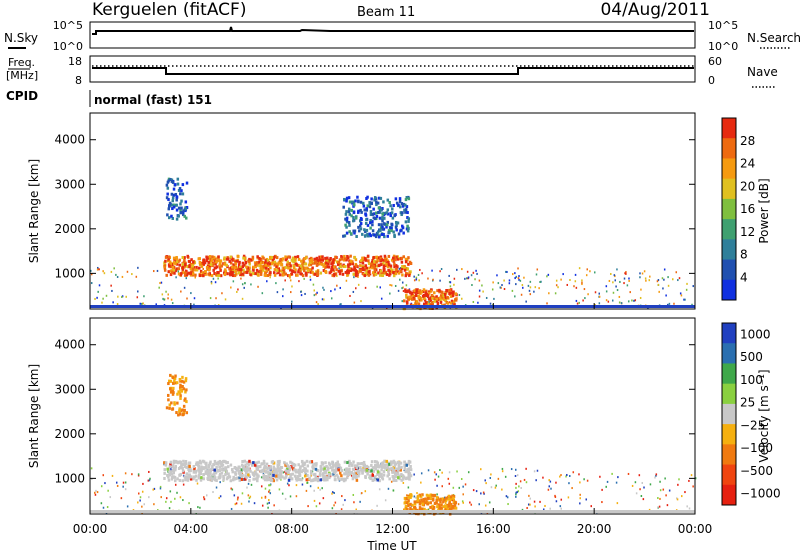 The width and height of the screenshot is (800, 558). What do you see at coordinates (69, 273) in the screenshot?
I see `ytick-label: 1000` at bounding box center [69, 273].